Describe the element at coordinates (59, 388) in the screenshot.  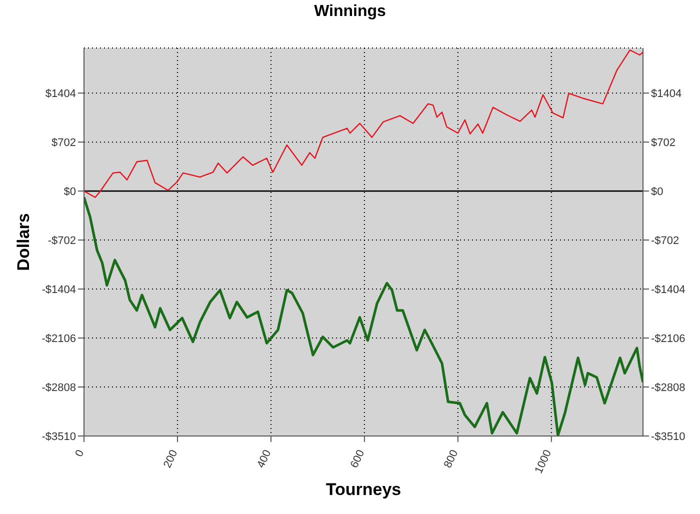
I see `y-tick-label: -$2808` at that location.